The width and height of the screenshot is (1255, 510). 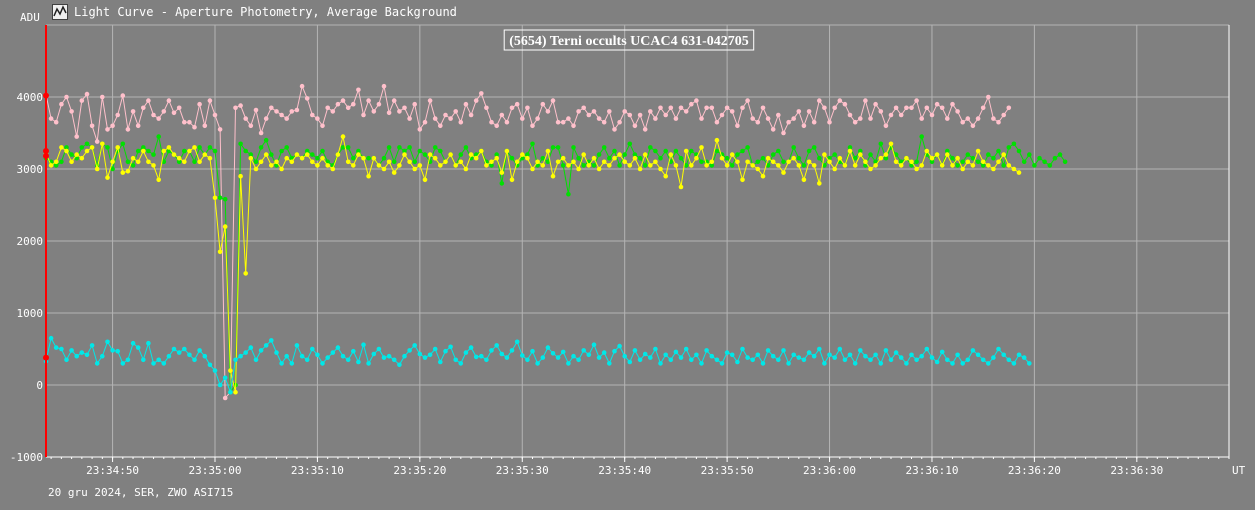 What do you see at coordinates (1034, 470) in the screenshot?
I see `x-tick-label: 23:36:20` at bounding box center [1034, 470].